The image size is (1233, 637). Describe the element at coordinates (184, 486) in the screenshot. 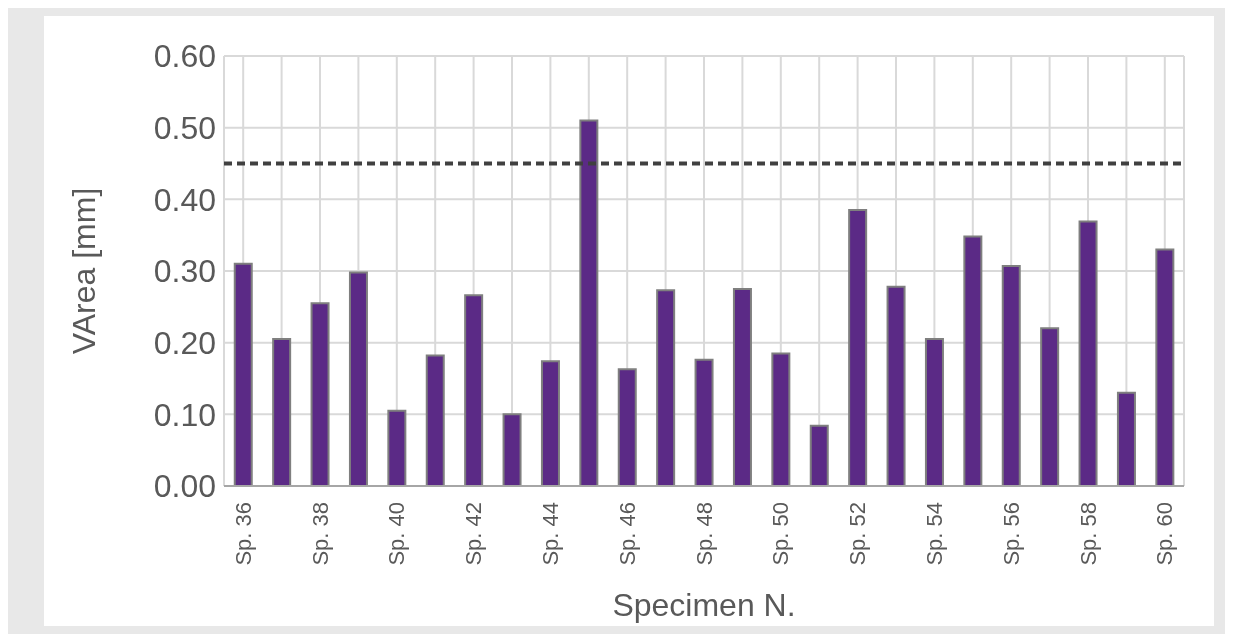

I see `y-tick-label: 0.00` at that location.